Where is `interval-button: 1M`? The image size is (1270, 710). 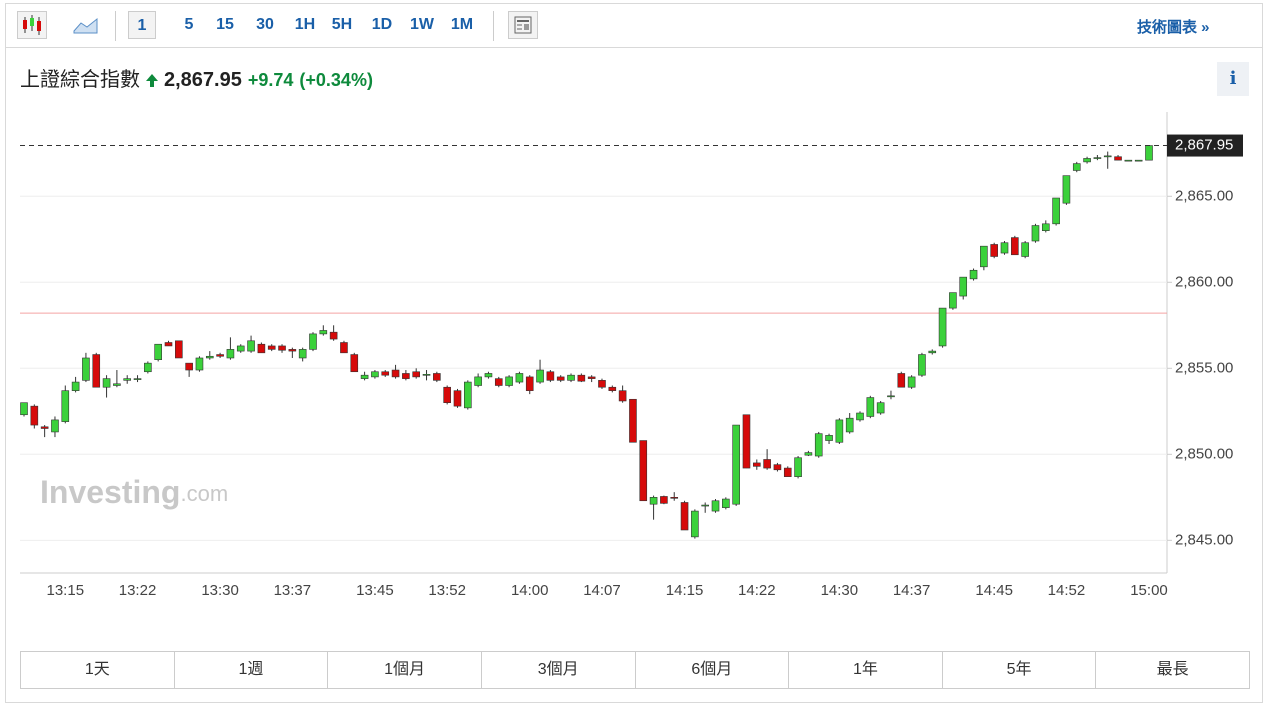
interval-button: 1M is located at coordinates (462, 24).